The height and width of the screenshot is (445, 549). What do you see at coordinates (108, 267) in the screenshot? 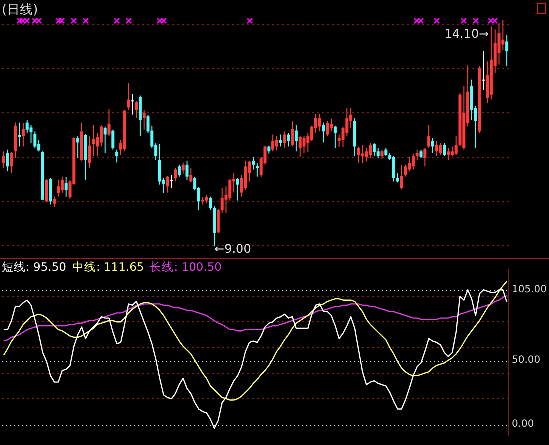
I see `text: 中线: 111.65` at bounding box center [108, 267].